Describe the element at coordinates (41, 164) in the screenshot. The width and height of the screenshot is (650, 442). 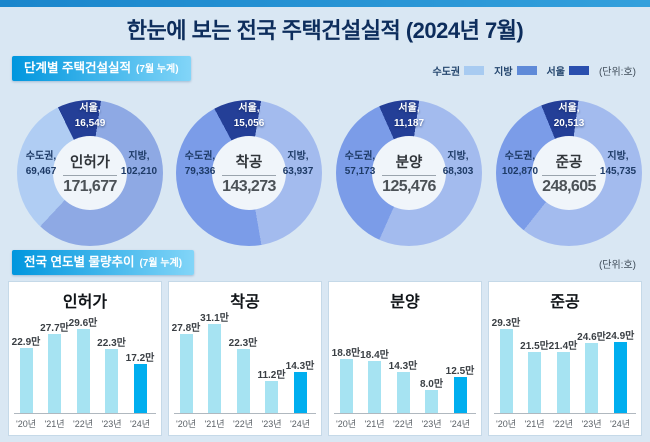
I see `sudogwon-slice-label: 수도권, 69,467` at that location.